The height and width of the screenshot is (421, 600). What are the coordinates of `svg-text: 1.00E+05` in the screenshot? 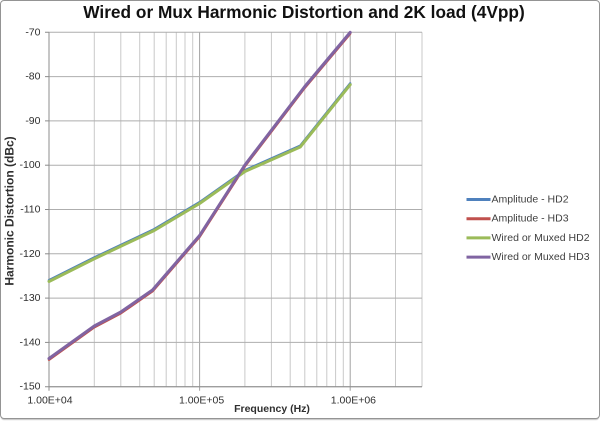 It's located at (201, 401).